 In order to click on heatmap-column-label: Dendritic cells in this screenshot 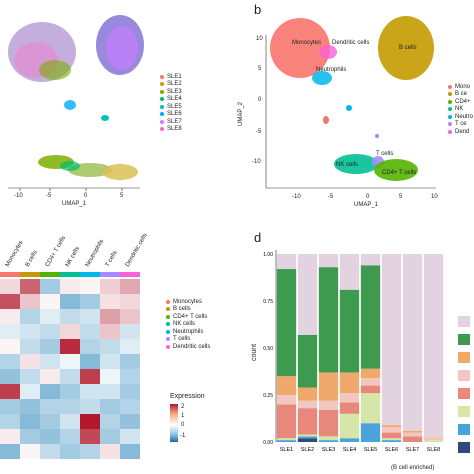, I will do `click(136, 250)`.